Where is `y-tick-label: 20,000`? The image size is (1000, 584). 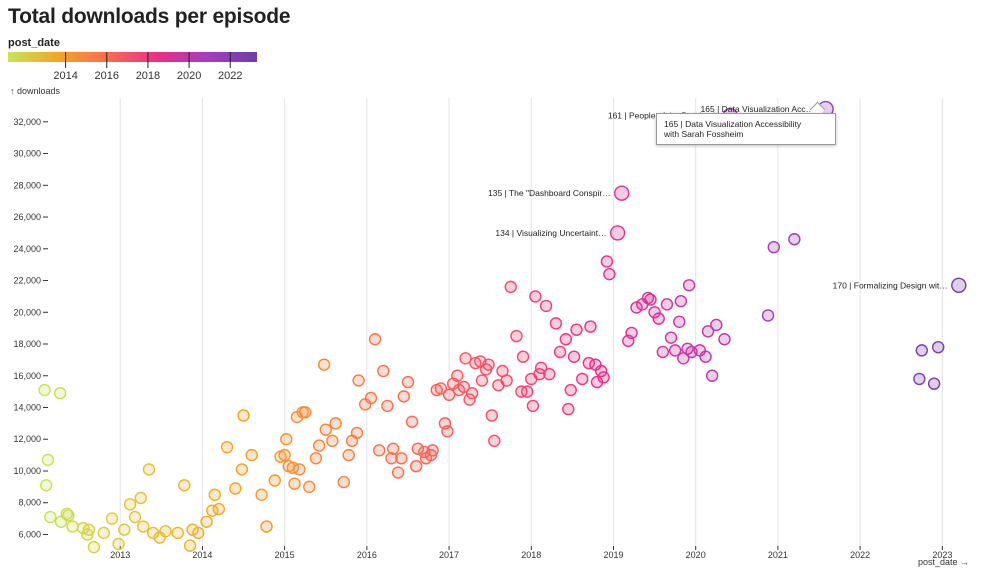
y-tick-label: 20,000 is located at coordinates (27, 312).